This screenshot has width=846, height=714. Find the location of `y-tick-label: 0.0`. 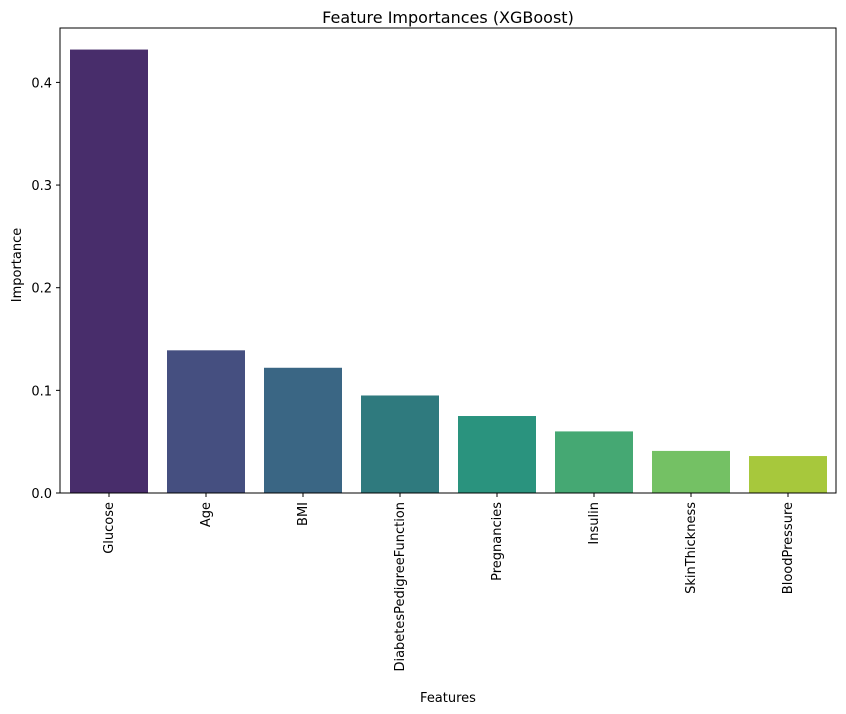

y-tick-label: 0.0 is located at coordinates (41, 494).